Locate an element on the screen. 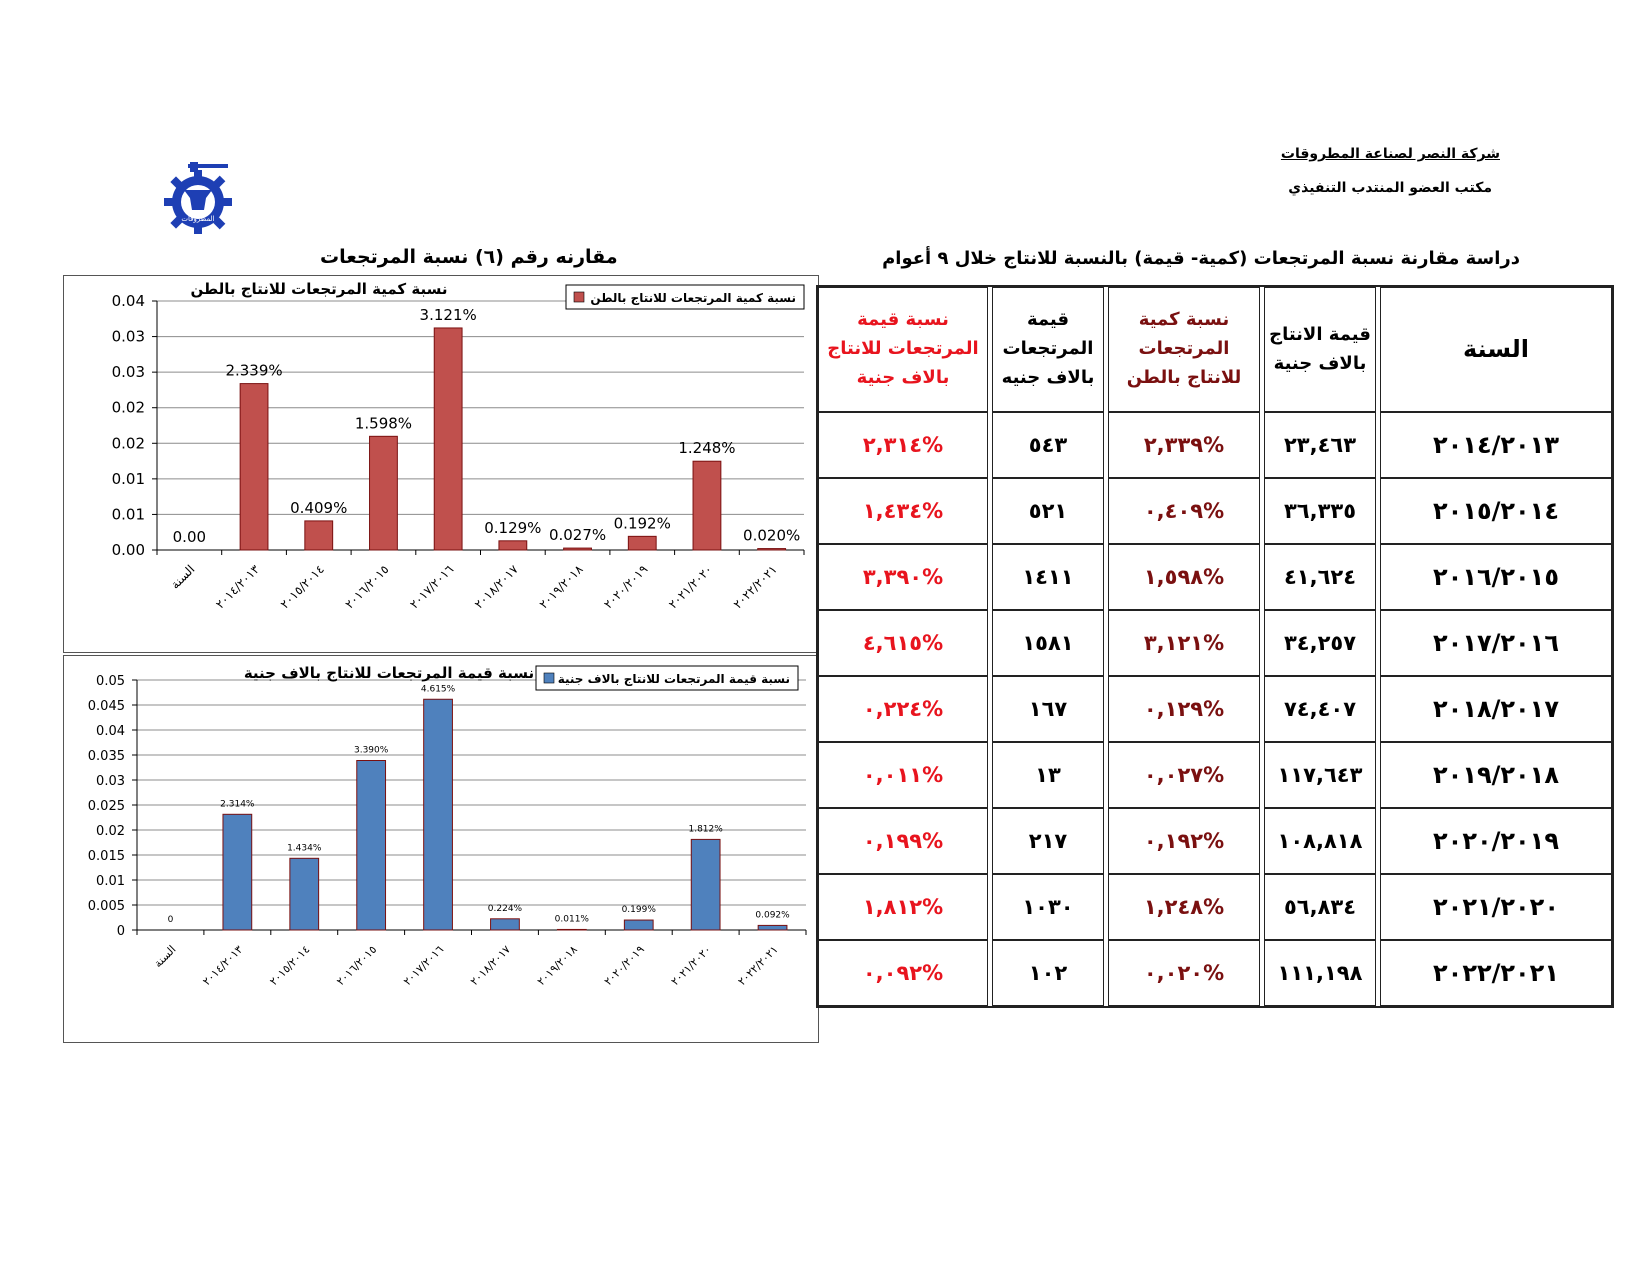 The image size is (1650, 1275). table-row: ٢٠٢٠/٢٠١٩ ١٠٨,٨١٨ %٠,١٩٢ ٢١٧ %٠,١٩٩ is located at coordinates (1215, 841).